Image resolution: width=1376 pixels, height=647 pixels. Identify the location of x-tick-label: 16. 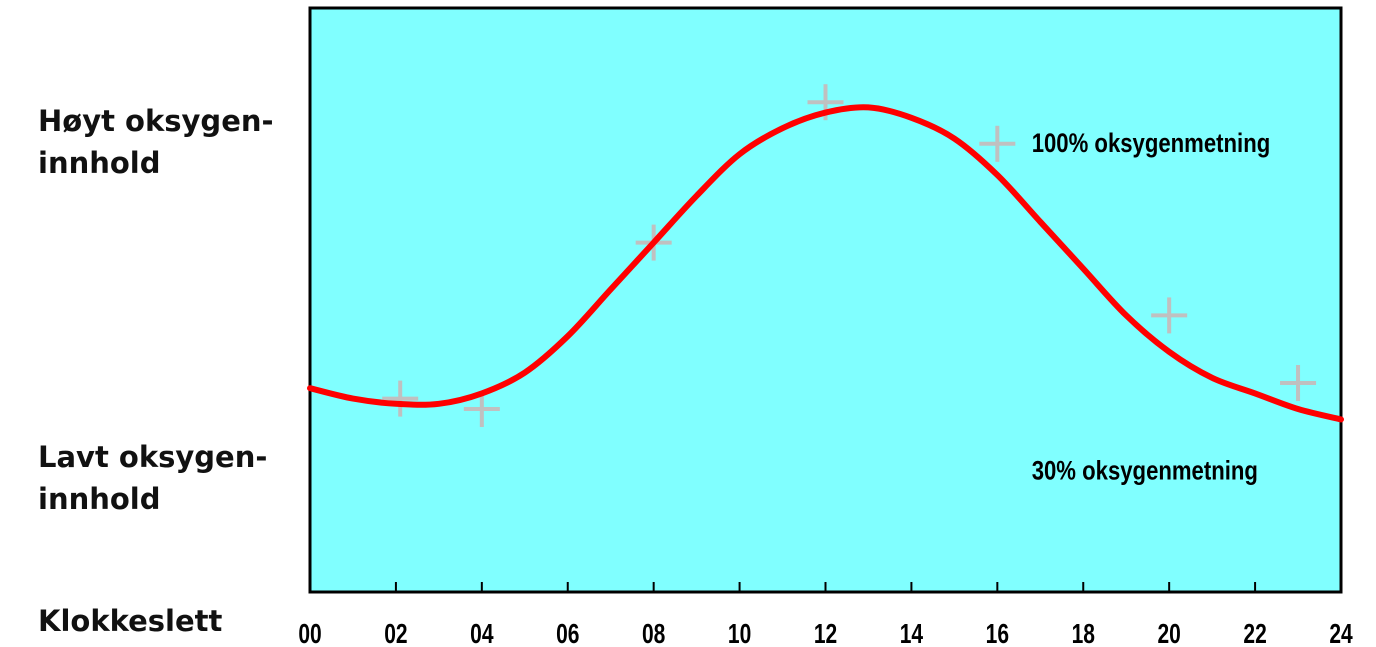
(997, 633).